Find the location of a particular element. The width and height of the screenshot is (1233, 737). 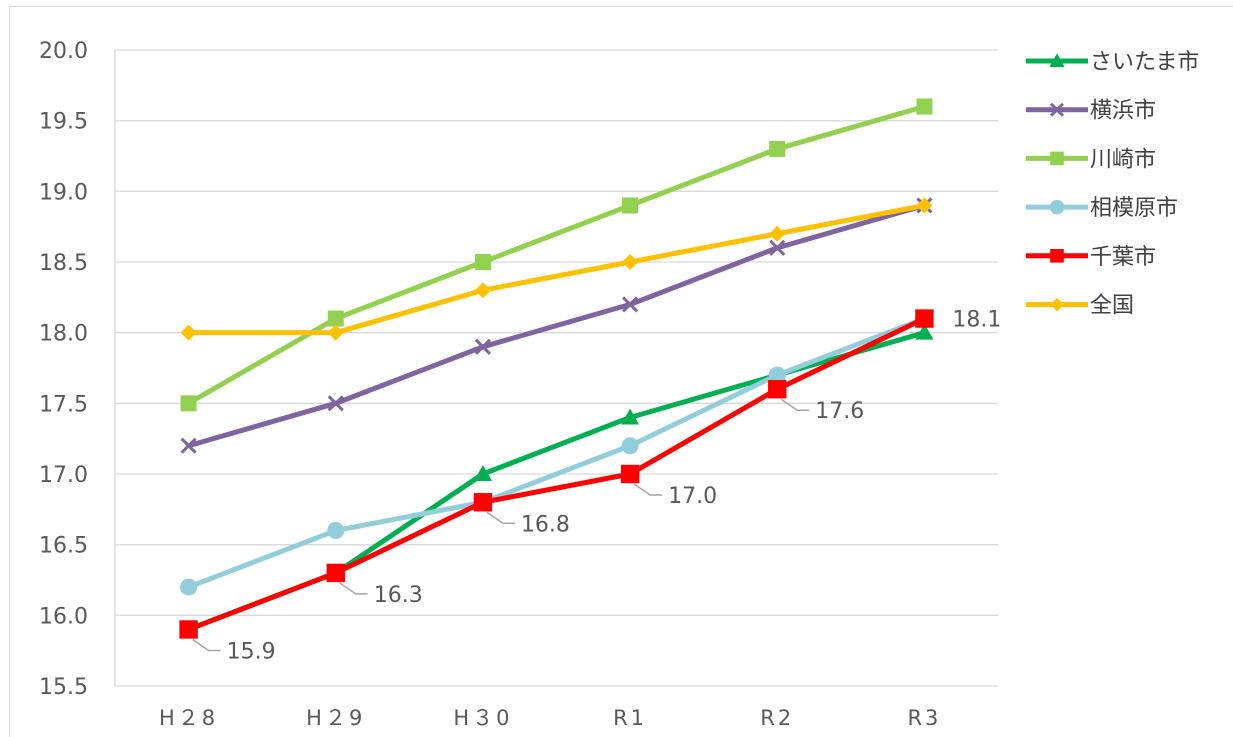

y-tick-label: 16.5 is located at coordinates (63, 546).